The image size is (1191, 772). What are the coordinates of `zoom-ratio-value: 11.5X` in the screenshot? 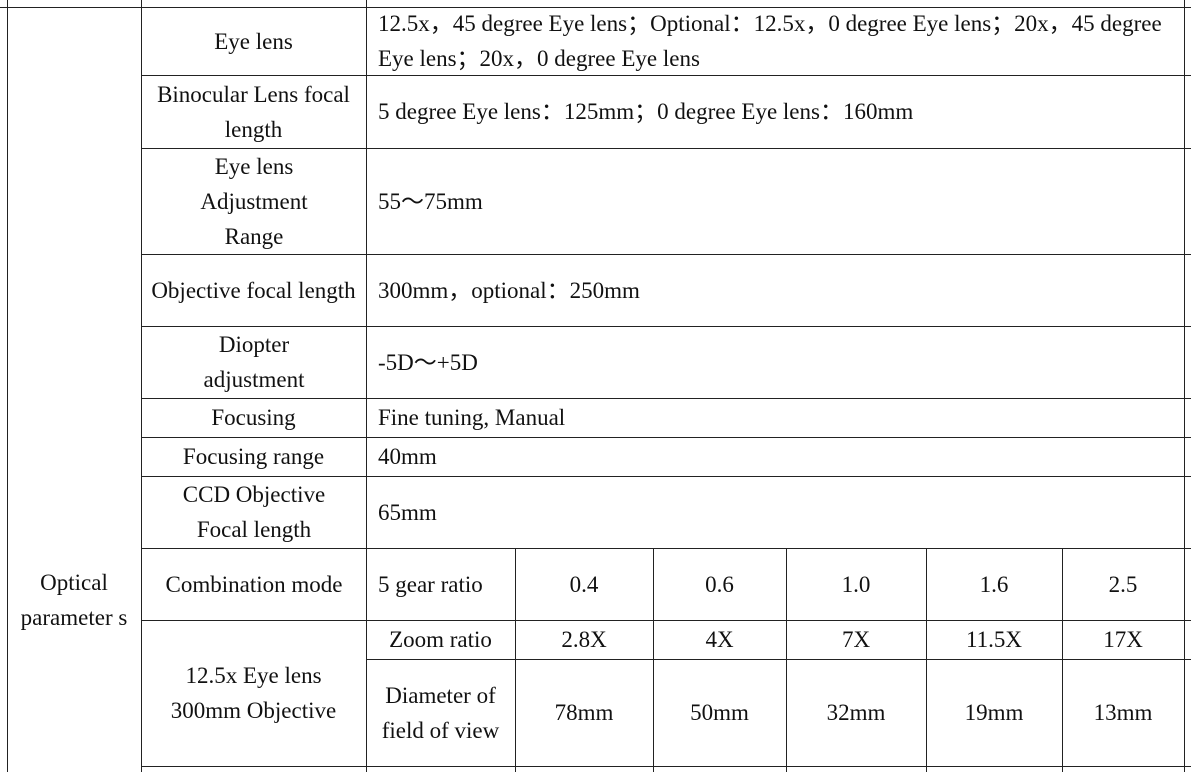 It's located at (994, 639).